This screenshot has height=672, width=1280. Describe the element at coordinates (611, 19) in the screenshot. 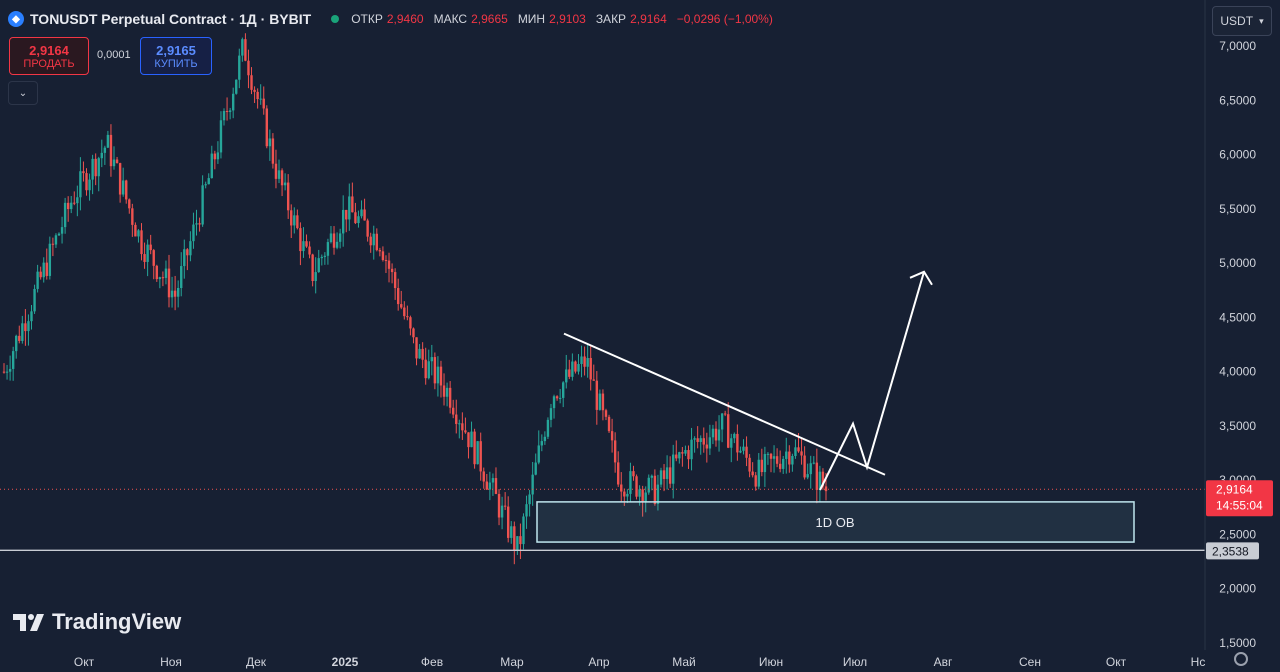

I see `close-label: ЗАКР` at that location.